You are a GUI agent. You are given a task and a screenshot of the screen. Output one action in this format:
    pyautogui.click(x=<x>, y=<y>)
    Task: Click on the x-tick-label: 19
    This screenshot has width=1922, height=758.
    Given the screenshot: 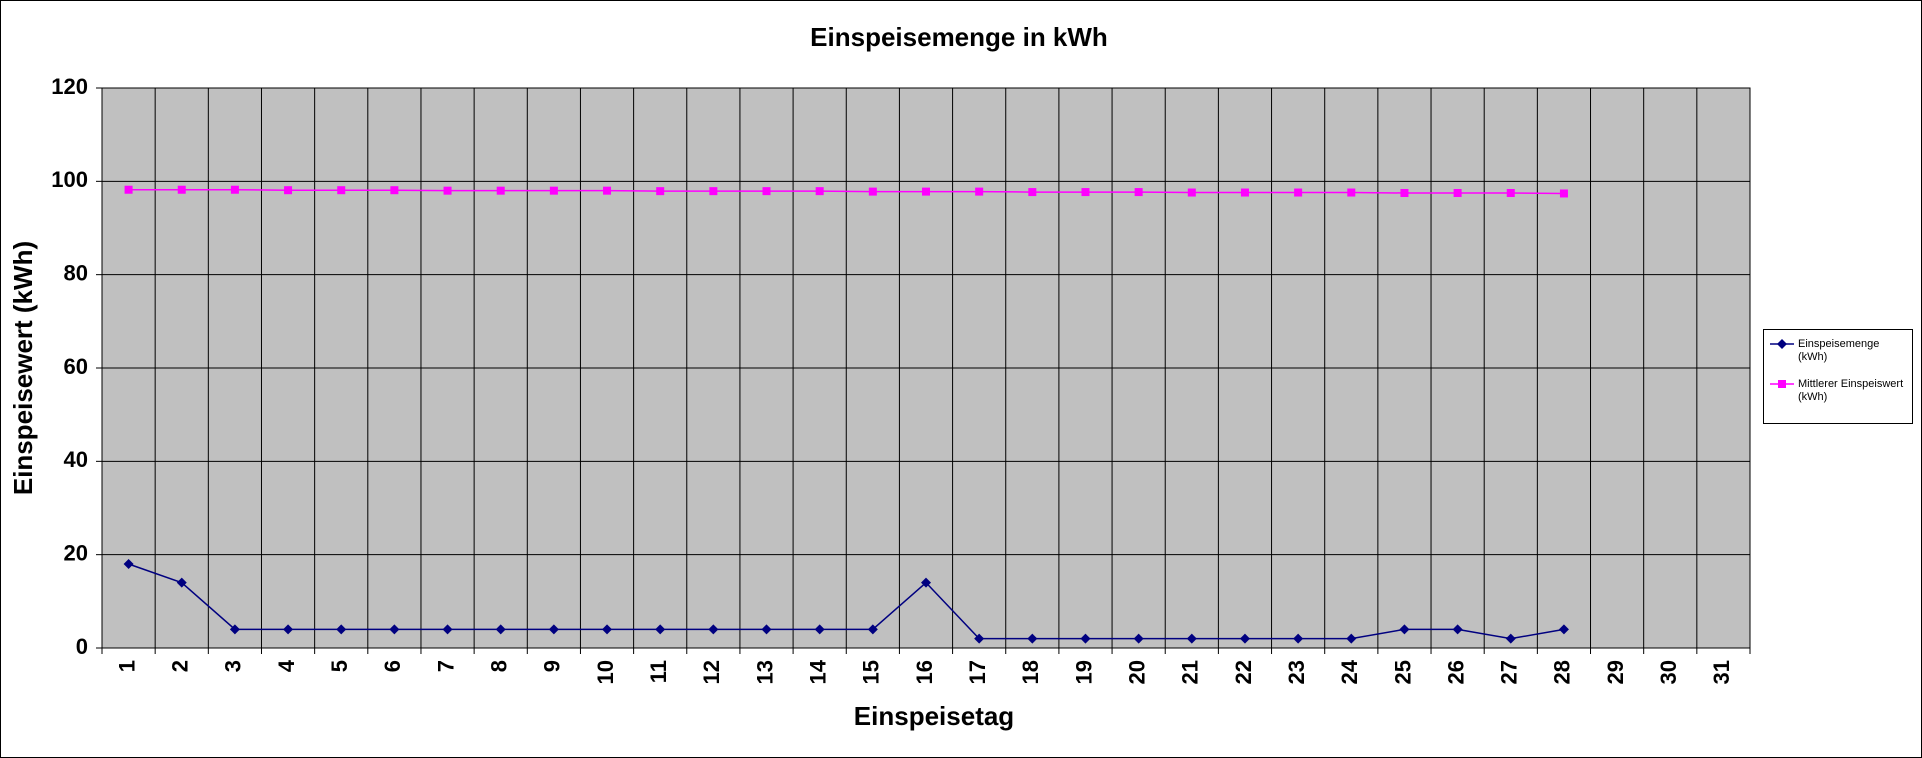 What is the action you would take?
    pyautogui.click(x=1083, y=672)
    